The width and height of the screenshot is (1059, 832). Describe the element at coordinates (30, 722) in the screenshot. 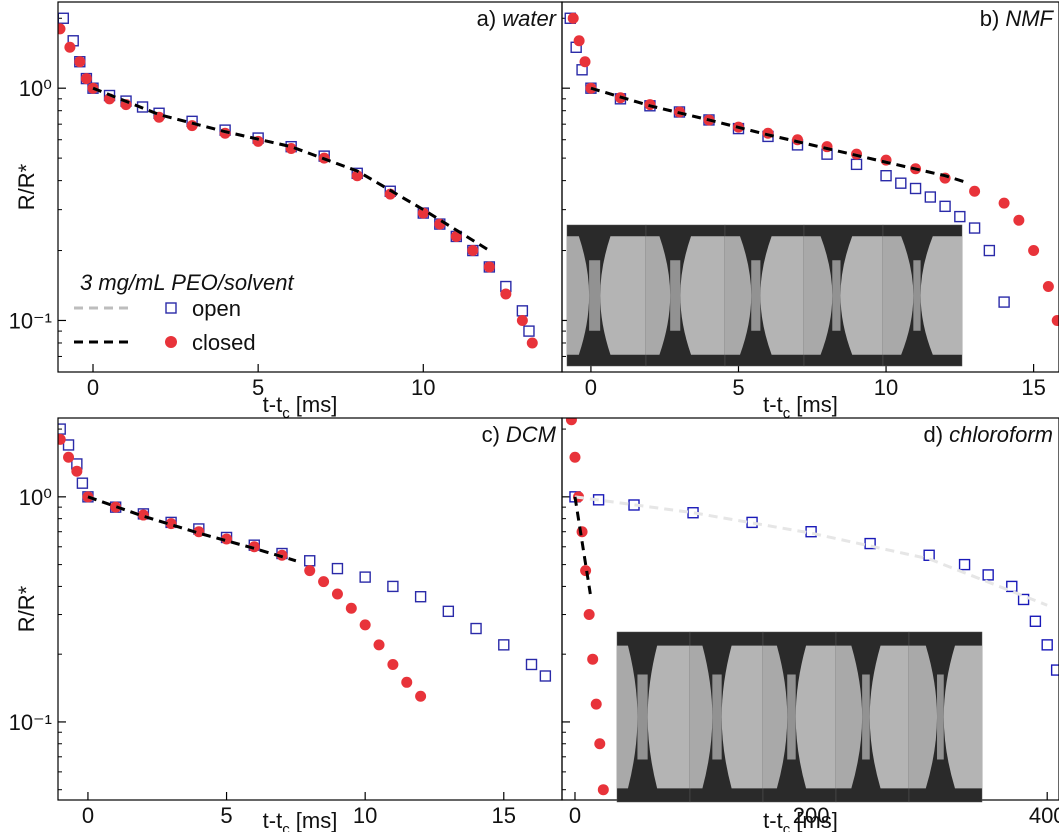

I see `y-tick-label: 10⁻¹` at that location.